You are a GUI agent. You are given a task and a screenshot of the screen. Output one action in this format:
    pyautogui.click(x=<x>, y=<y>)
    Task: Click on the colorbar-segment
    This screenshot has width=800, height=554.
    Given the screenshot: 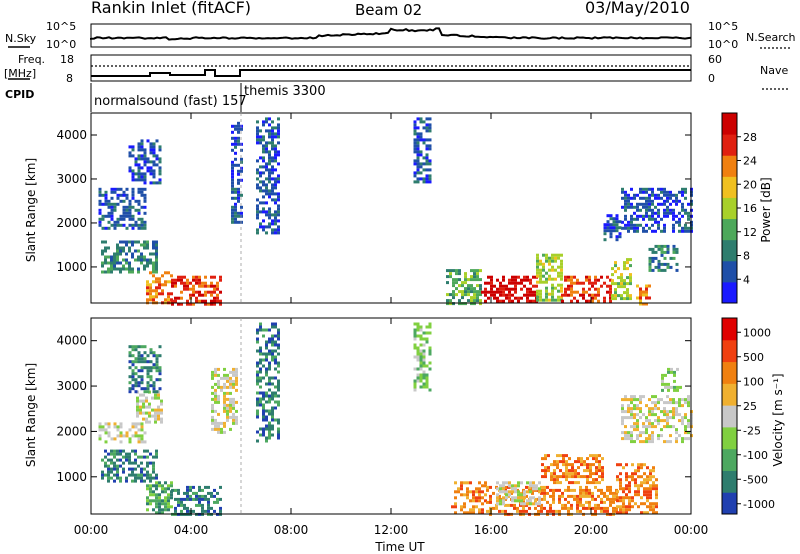 What is the action you would take?
    pyautogui.click(x=729, y=329)
    